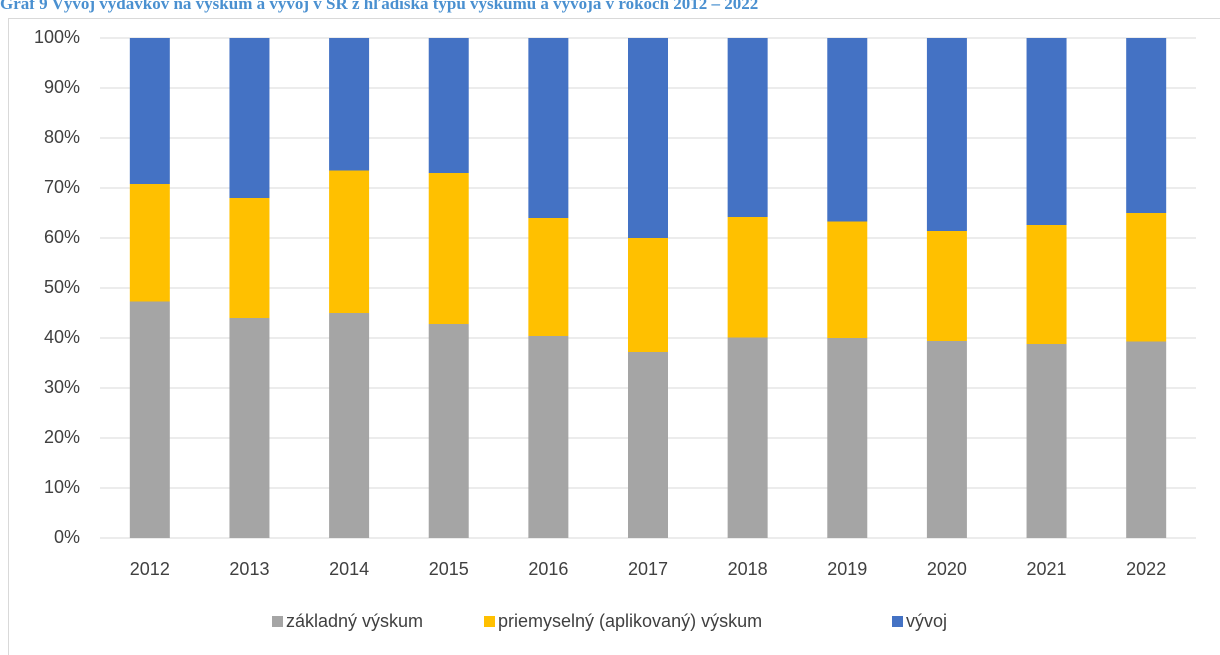 Image resolution: width=1220 pixels, height=655 pixels. I want to click on y-tick-label: 40%, so click(62, 337).